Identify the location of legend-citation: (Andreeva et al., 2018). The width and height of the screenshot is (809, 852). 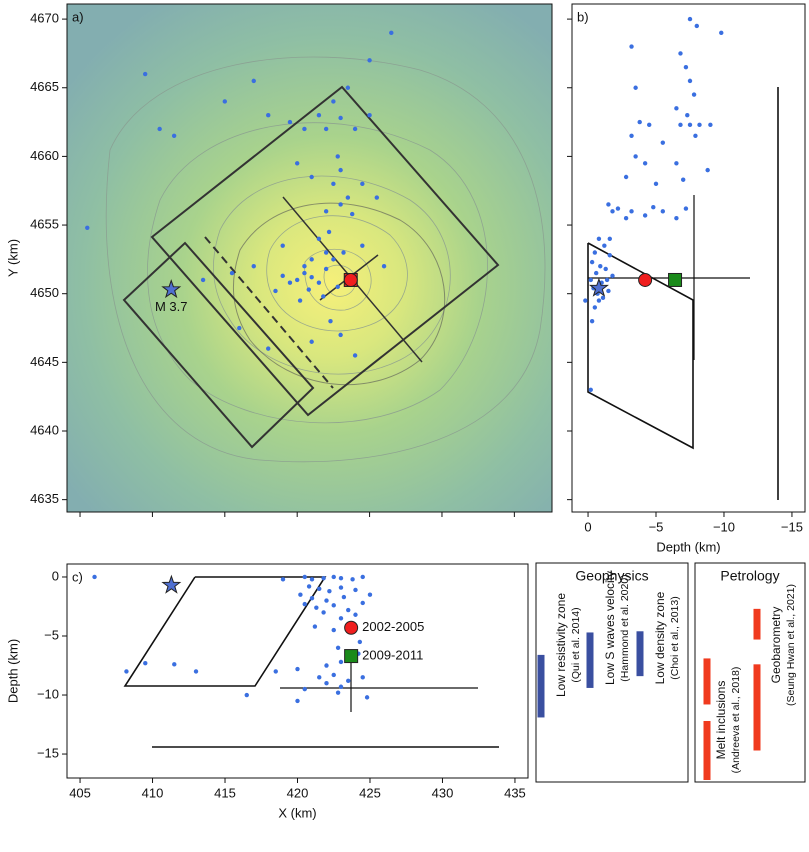
(736, 720).